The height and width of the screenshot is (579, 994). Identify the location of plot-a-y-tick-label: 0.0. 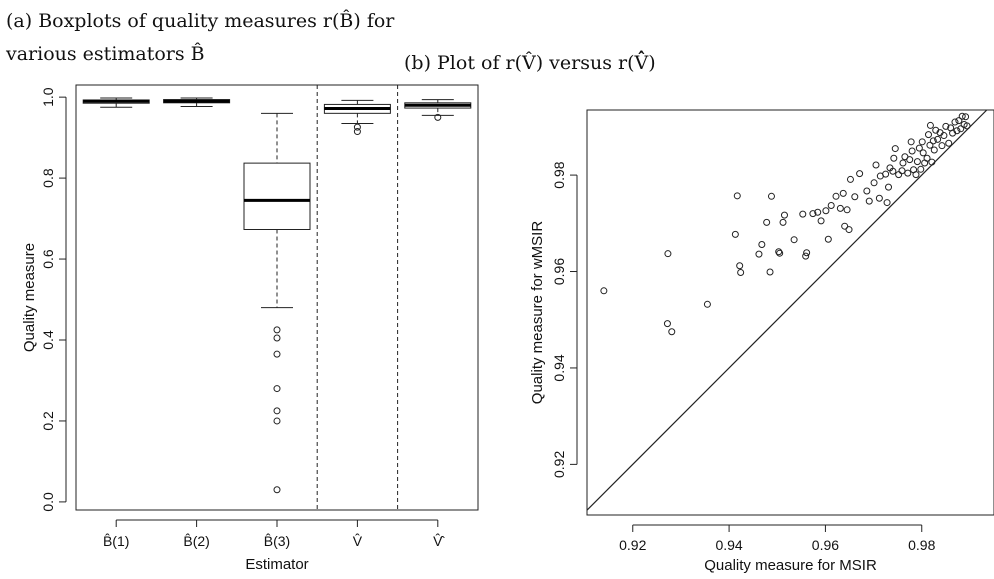
(48, 502).